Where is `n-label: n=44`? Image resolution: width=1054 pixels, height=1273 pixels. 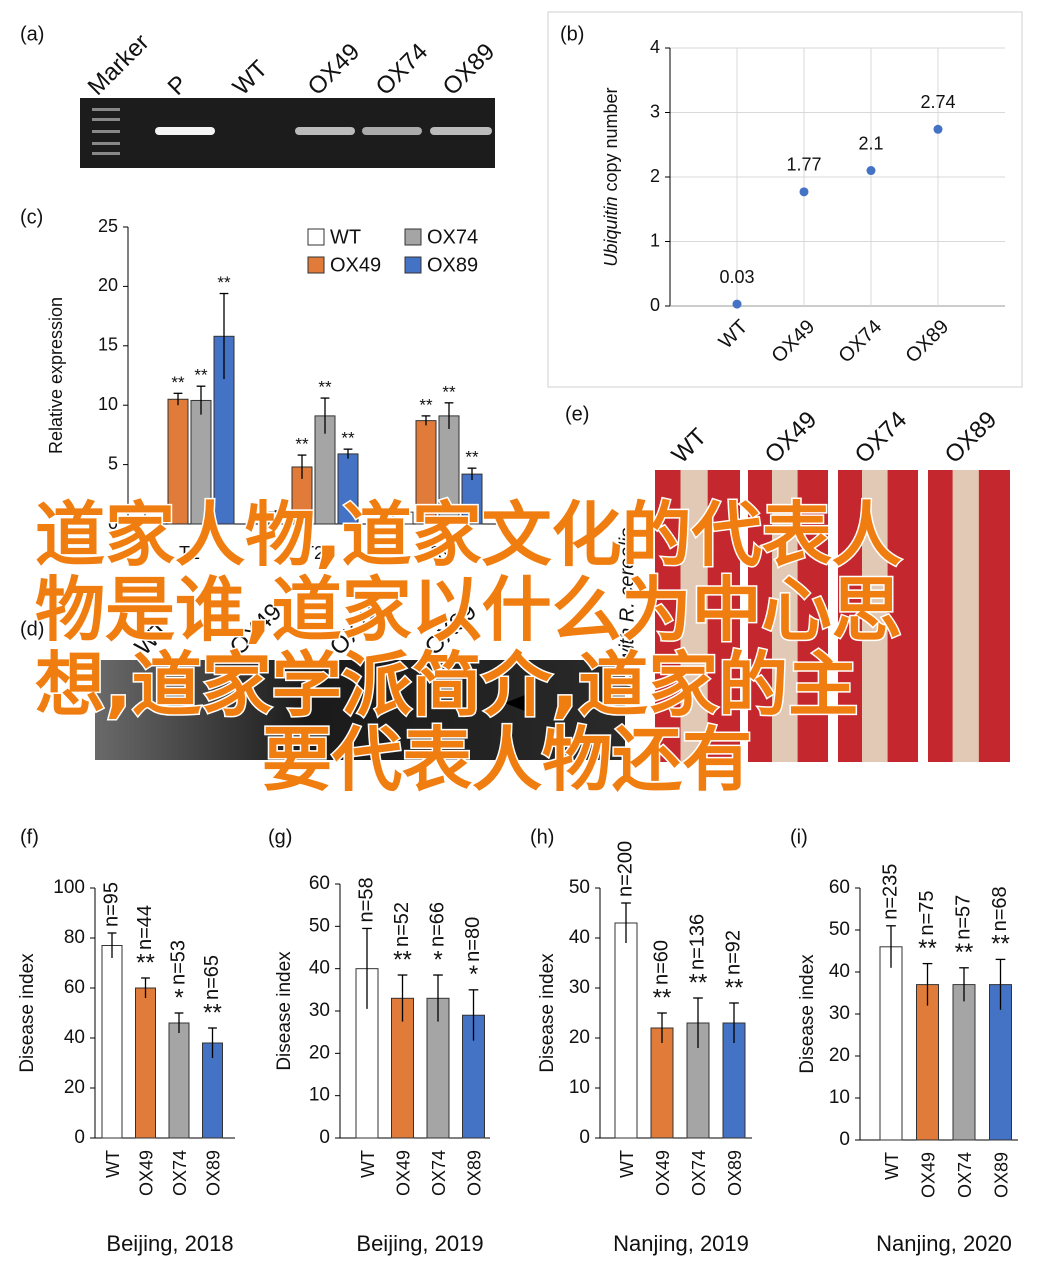 n-label: n=44 is located at coordinates (145, 927).